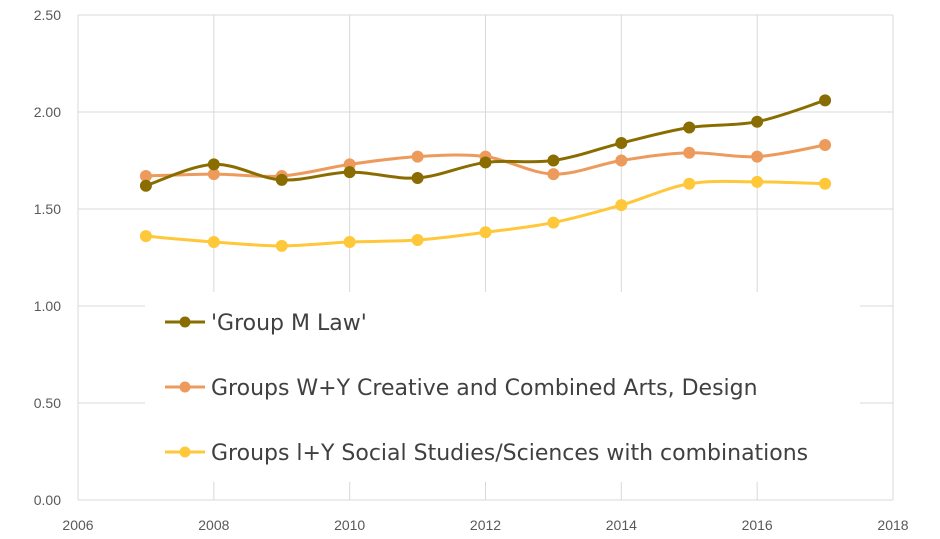 This screenshot has height=539, width=940. I want to click on x-tick-label: 2012, so click(485, 525).